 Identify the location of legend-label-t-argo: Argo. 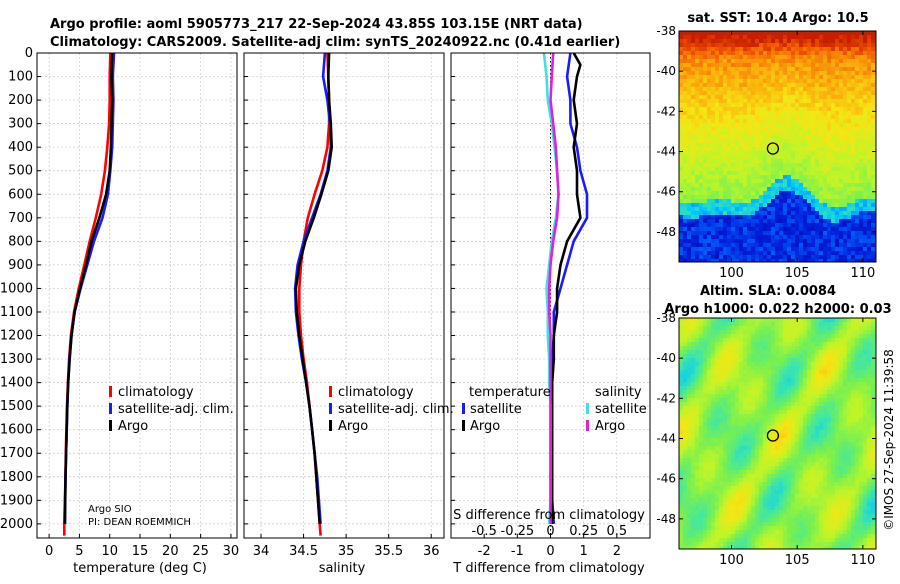
(485, 426).